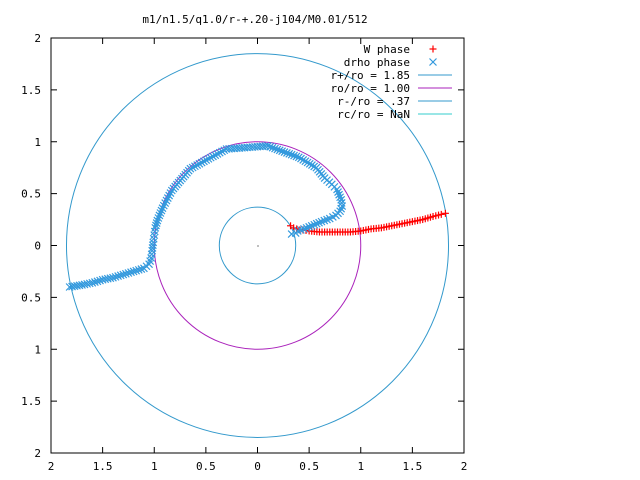 This screenshot has height=480, width=640. Describe the element at coordinates (37, 142) in the screenshot. I see `y-tick-label: 1` at that location.